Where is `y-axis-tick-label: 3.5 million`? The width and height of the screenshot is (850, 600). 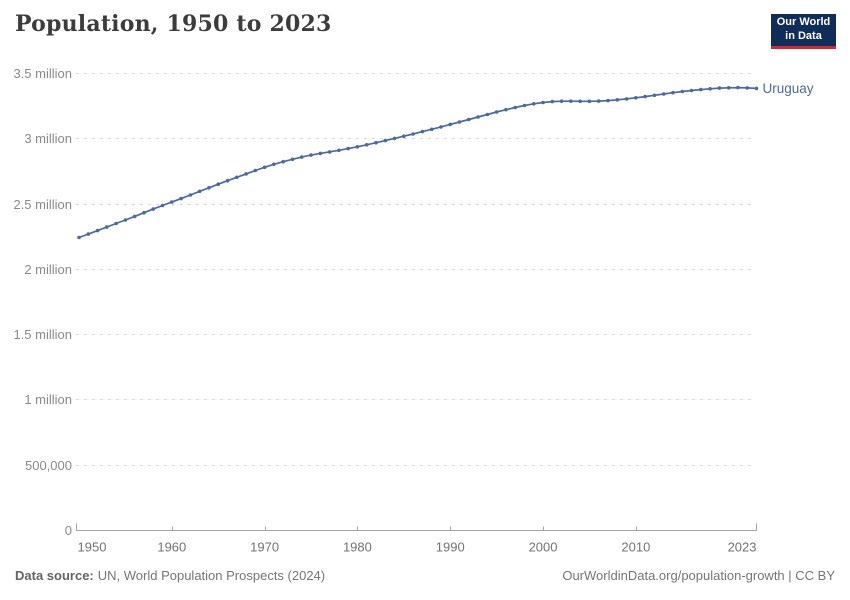 y-axis-tick-label: 3.5 million is located at coordinates (42, 73).